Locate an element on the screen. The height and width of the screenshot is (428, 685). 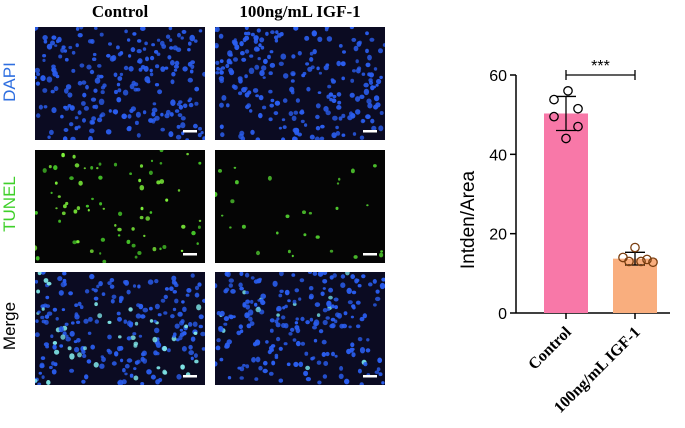
y-tick-label: 0 is located at coordinates (502, 314).